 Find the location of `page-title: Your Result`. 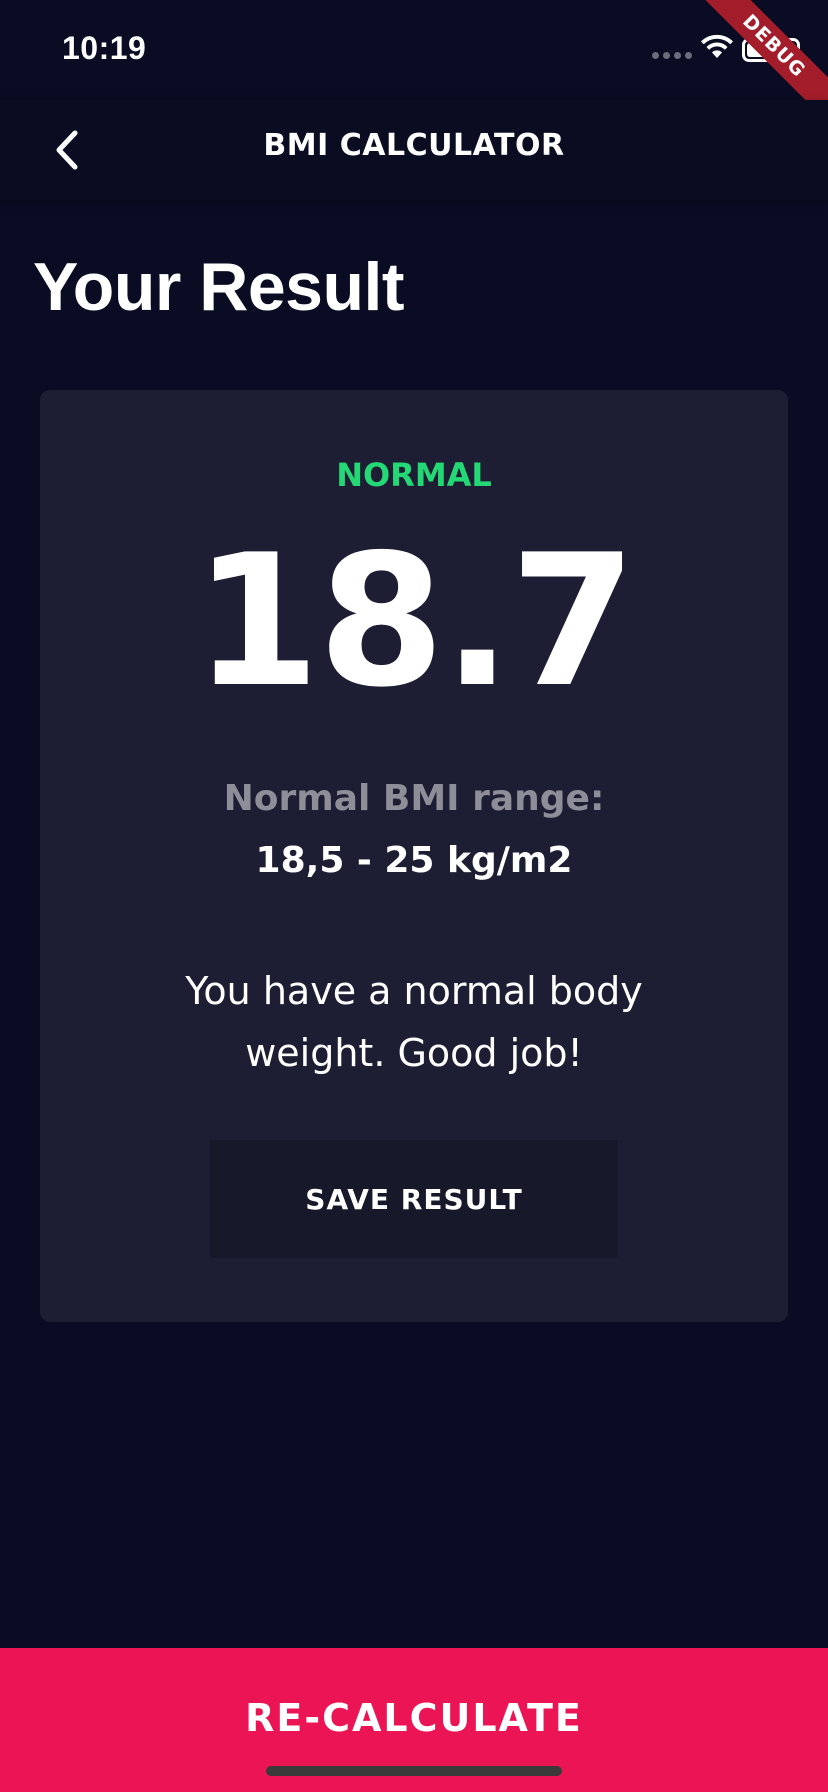

page-title: Your Result is located at coordinates (219, 287).